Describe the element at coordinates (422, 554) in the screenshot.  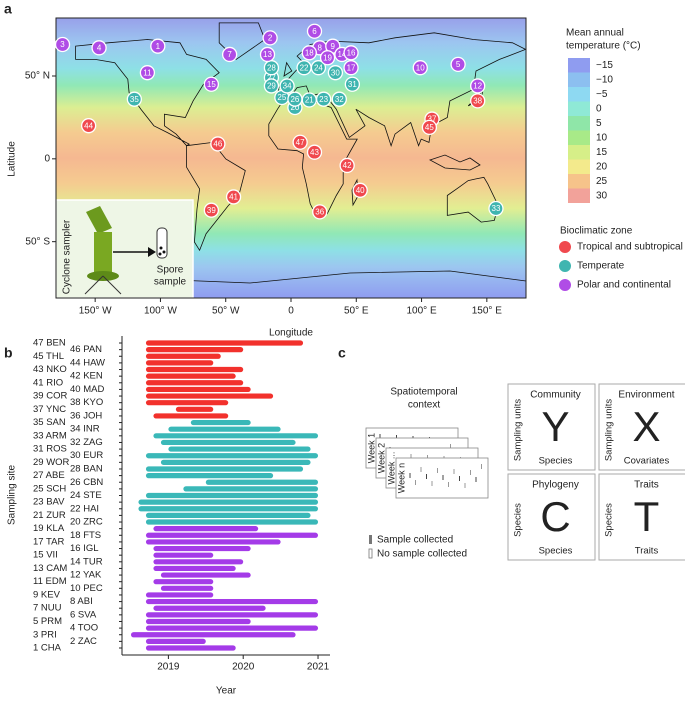
I see `legend-text: No sample collected` at that location.